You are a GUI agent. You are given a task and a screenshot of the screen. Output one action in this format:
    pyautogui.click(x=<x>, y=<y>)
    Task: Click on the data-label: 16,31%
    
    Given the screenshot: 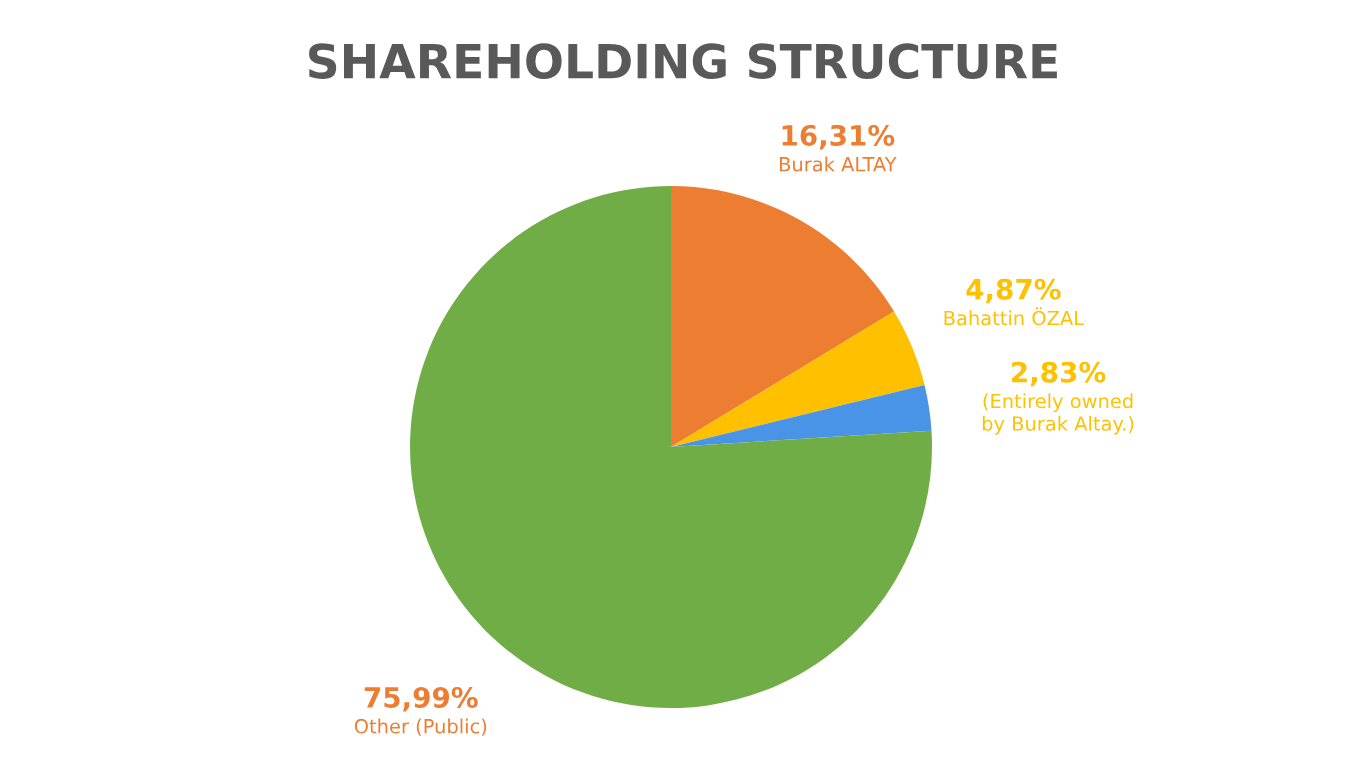 What is the action you would take?
    pyautogui.click(x=838, y=137)
    